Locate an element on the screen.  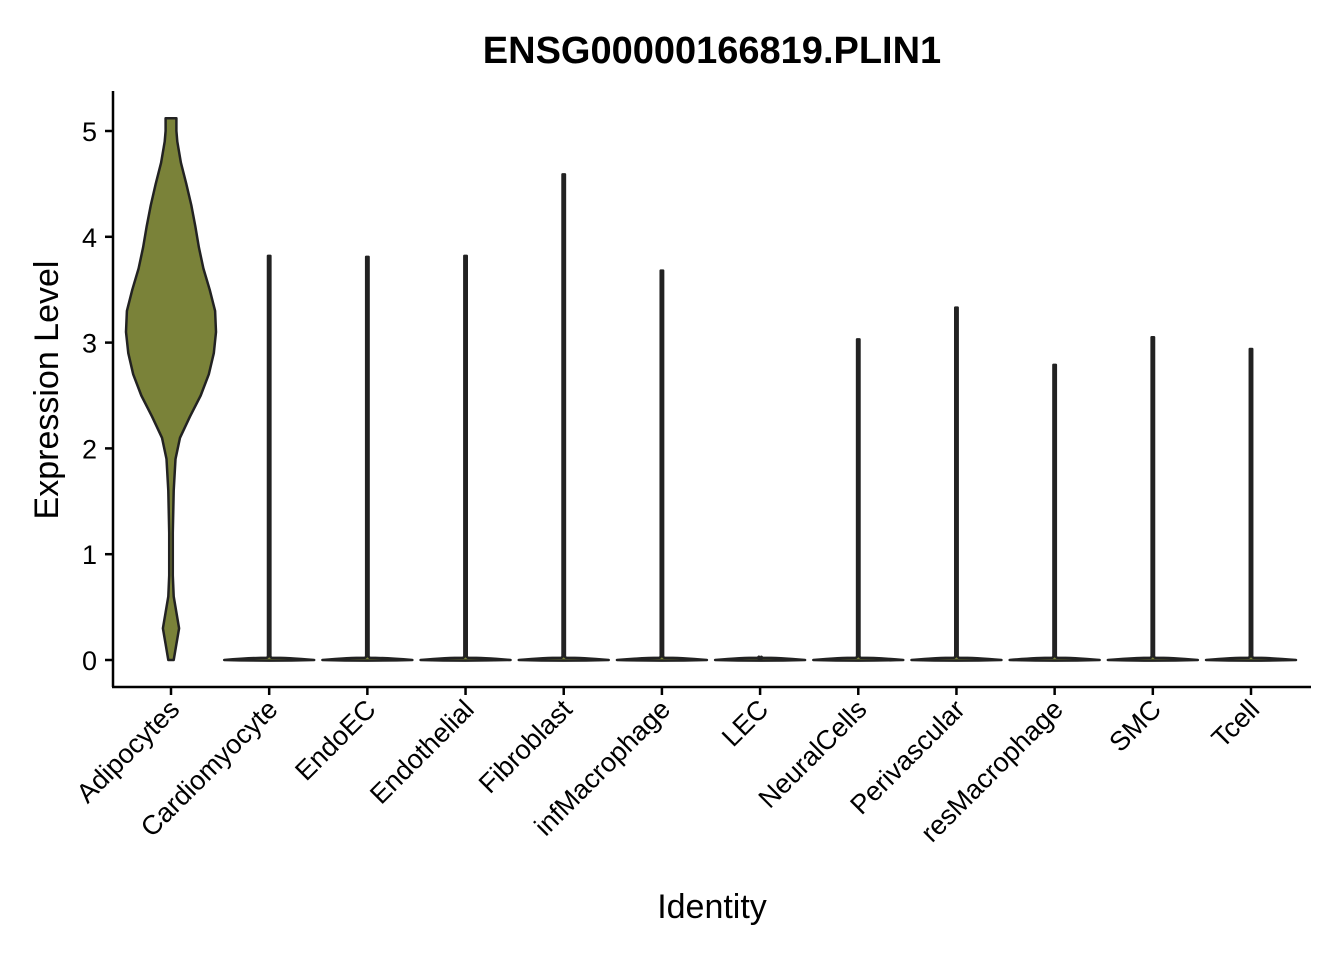
x-tick-label: Tcell is located at coordinates (1235, 723).